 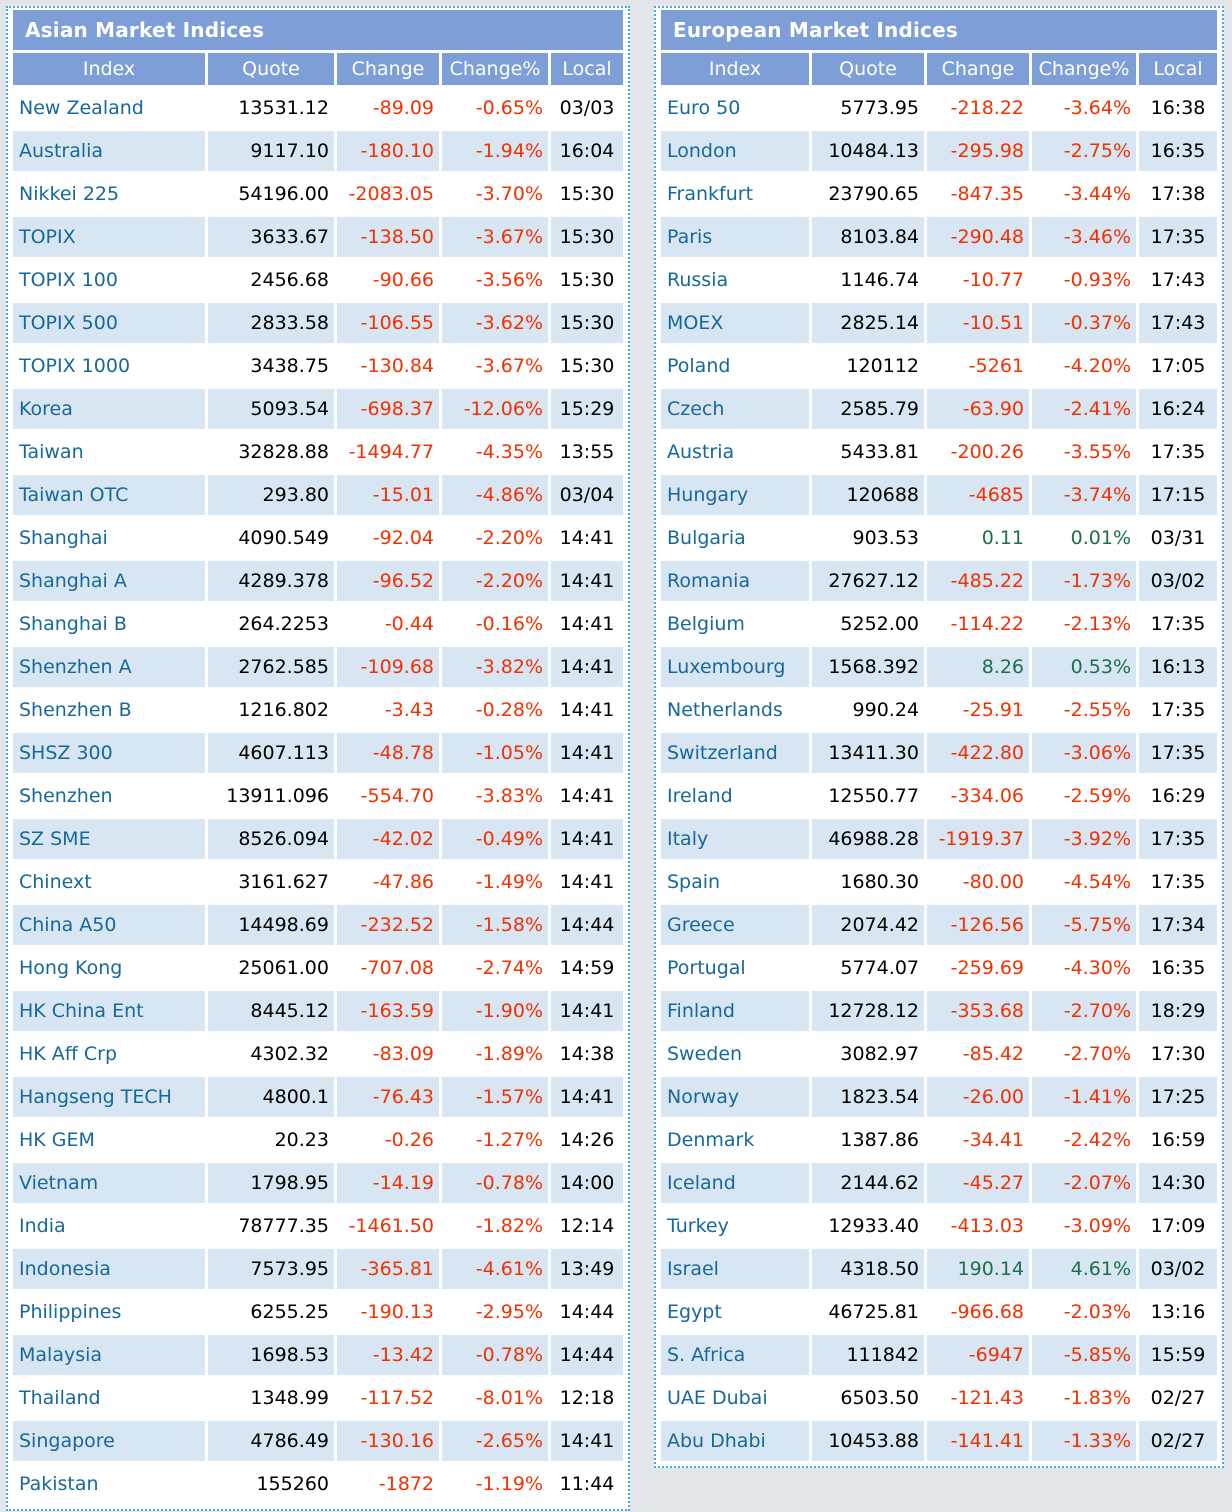 I want to click on table-row: Hungary 120688 -4685 -3.74% 17:15, so click(x=939, y=495).